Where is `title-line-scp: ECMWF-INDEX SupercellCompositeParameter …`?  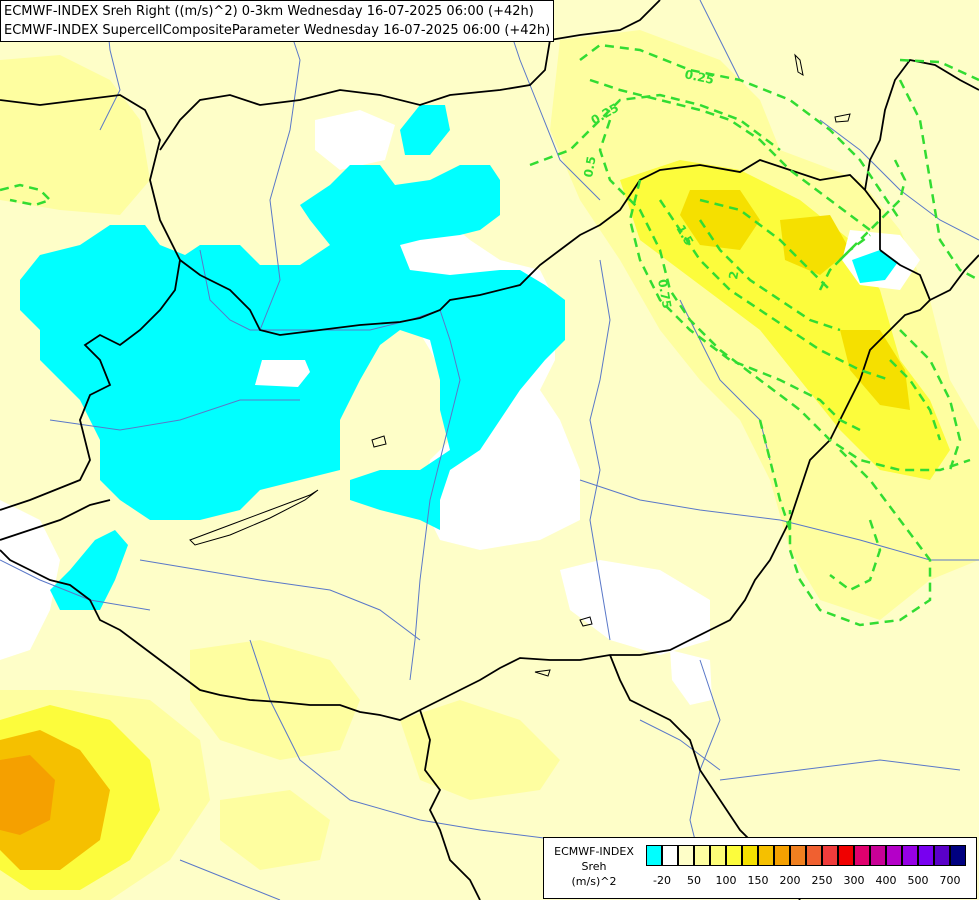 title-line-scp: ECMWF-INDEX SupercellCompositeParameter … is located at coordinates (277, 30).